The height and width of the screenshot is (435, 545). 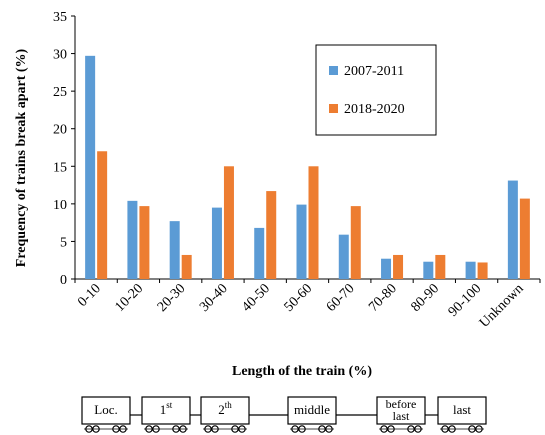 What do you see at coordinates (333, 70) in the screenshot?
I see `legend-swatch-2007-2011` at bounding box center [333, 70].